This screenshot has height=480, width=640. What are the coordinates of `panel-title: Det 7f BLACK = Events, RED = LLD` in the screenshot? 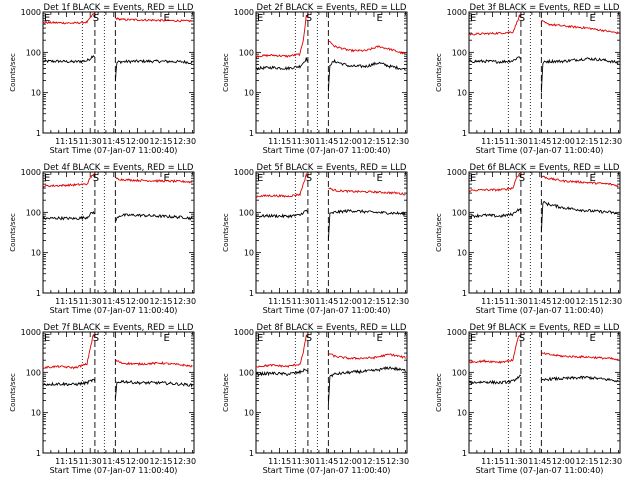 It's located at (119, 328).